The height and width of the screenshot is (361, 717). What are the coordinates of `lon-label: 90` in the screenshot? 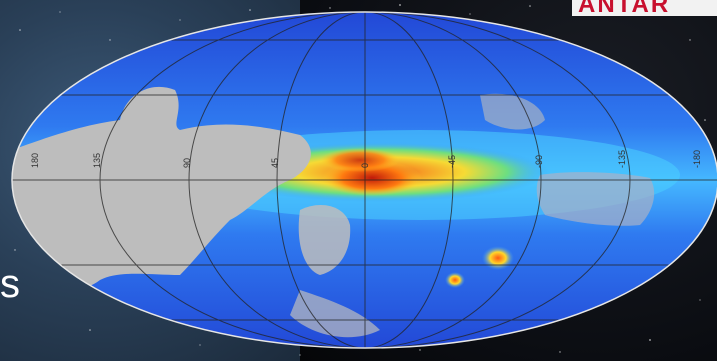 It's located at (187, 163).